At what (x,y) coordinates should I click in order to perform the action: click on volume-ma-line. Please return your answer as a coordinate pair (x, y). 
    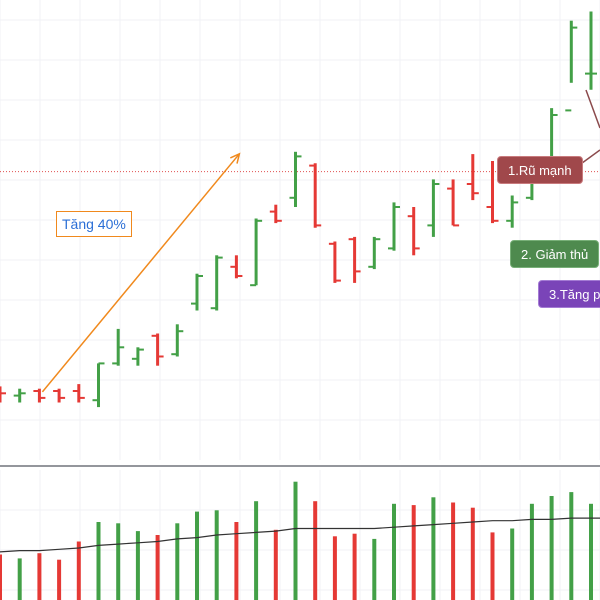
    Looking at the image, I should click on (300, 535).